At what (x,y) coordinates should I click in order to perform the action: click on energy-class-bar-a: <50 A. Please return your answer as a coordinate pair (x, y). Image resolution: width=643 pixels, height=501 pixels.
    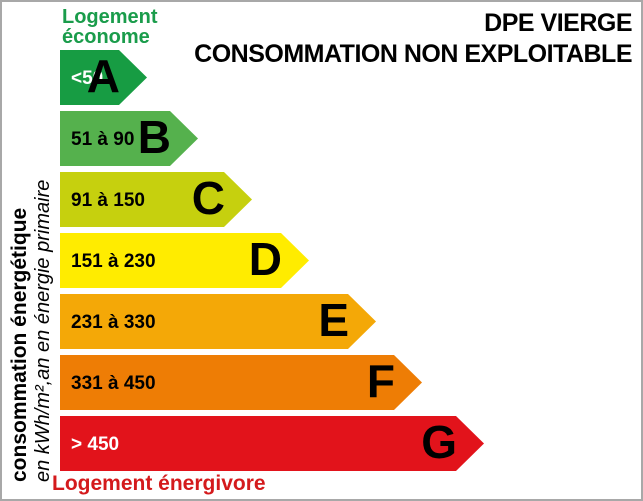
    Looking at the image, I should click on (103, 77).